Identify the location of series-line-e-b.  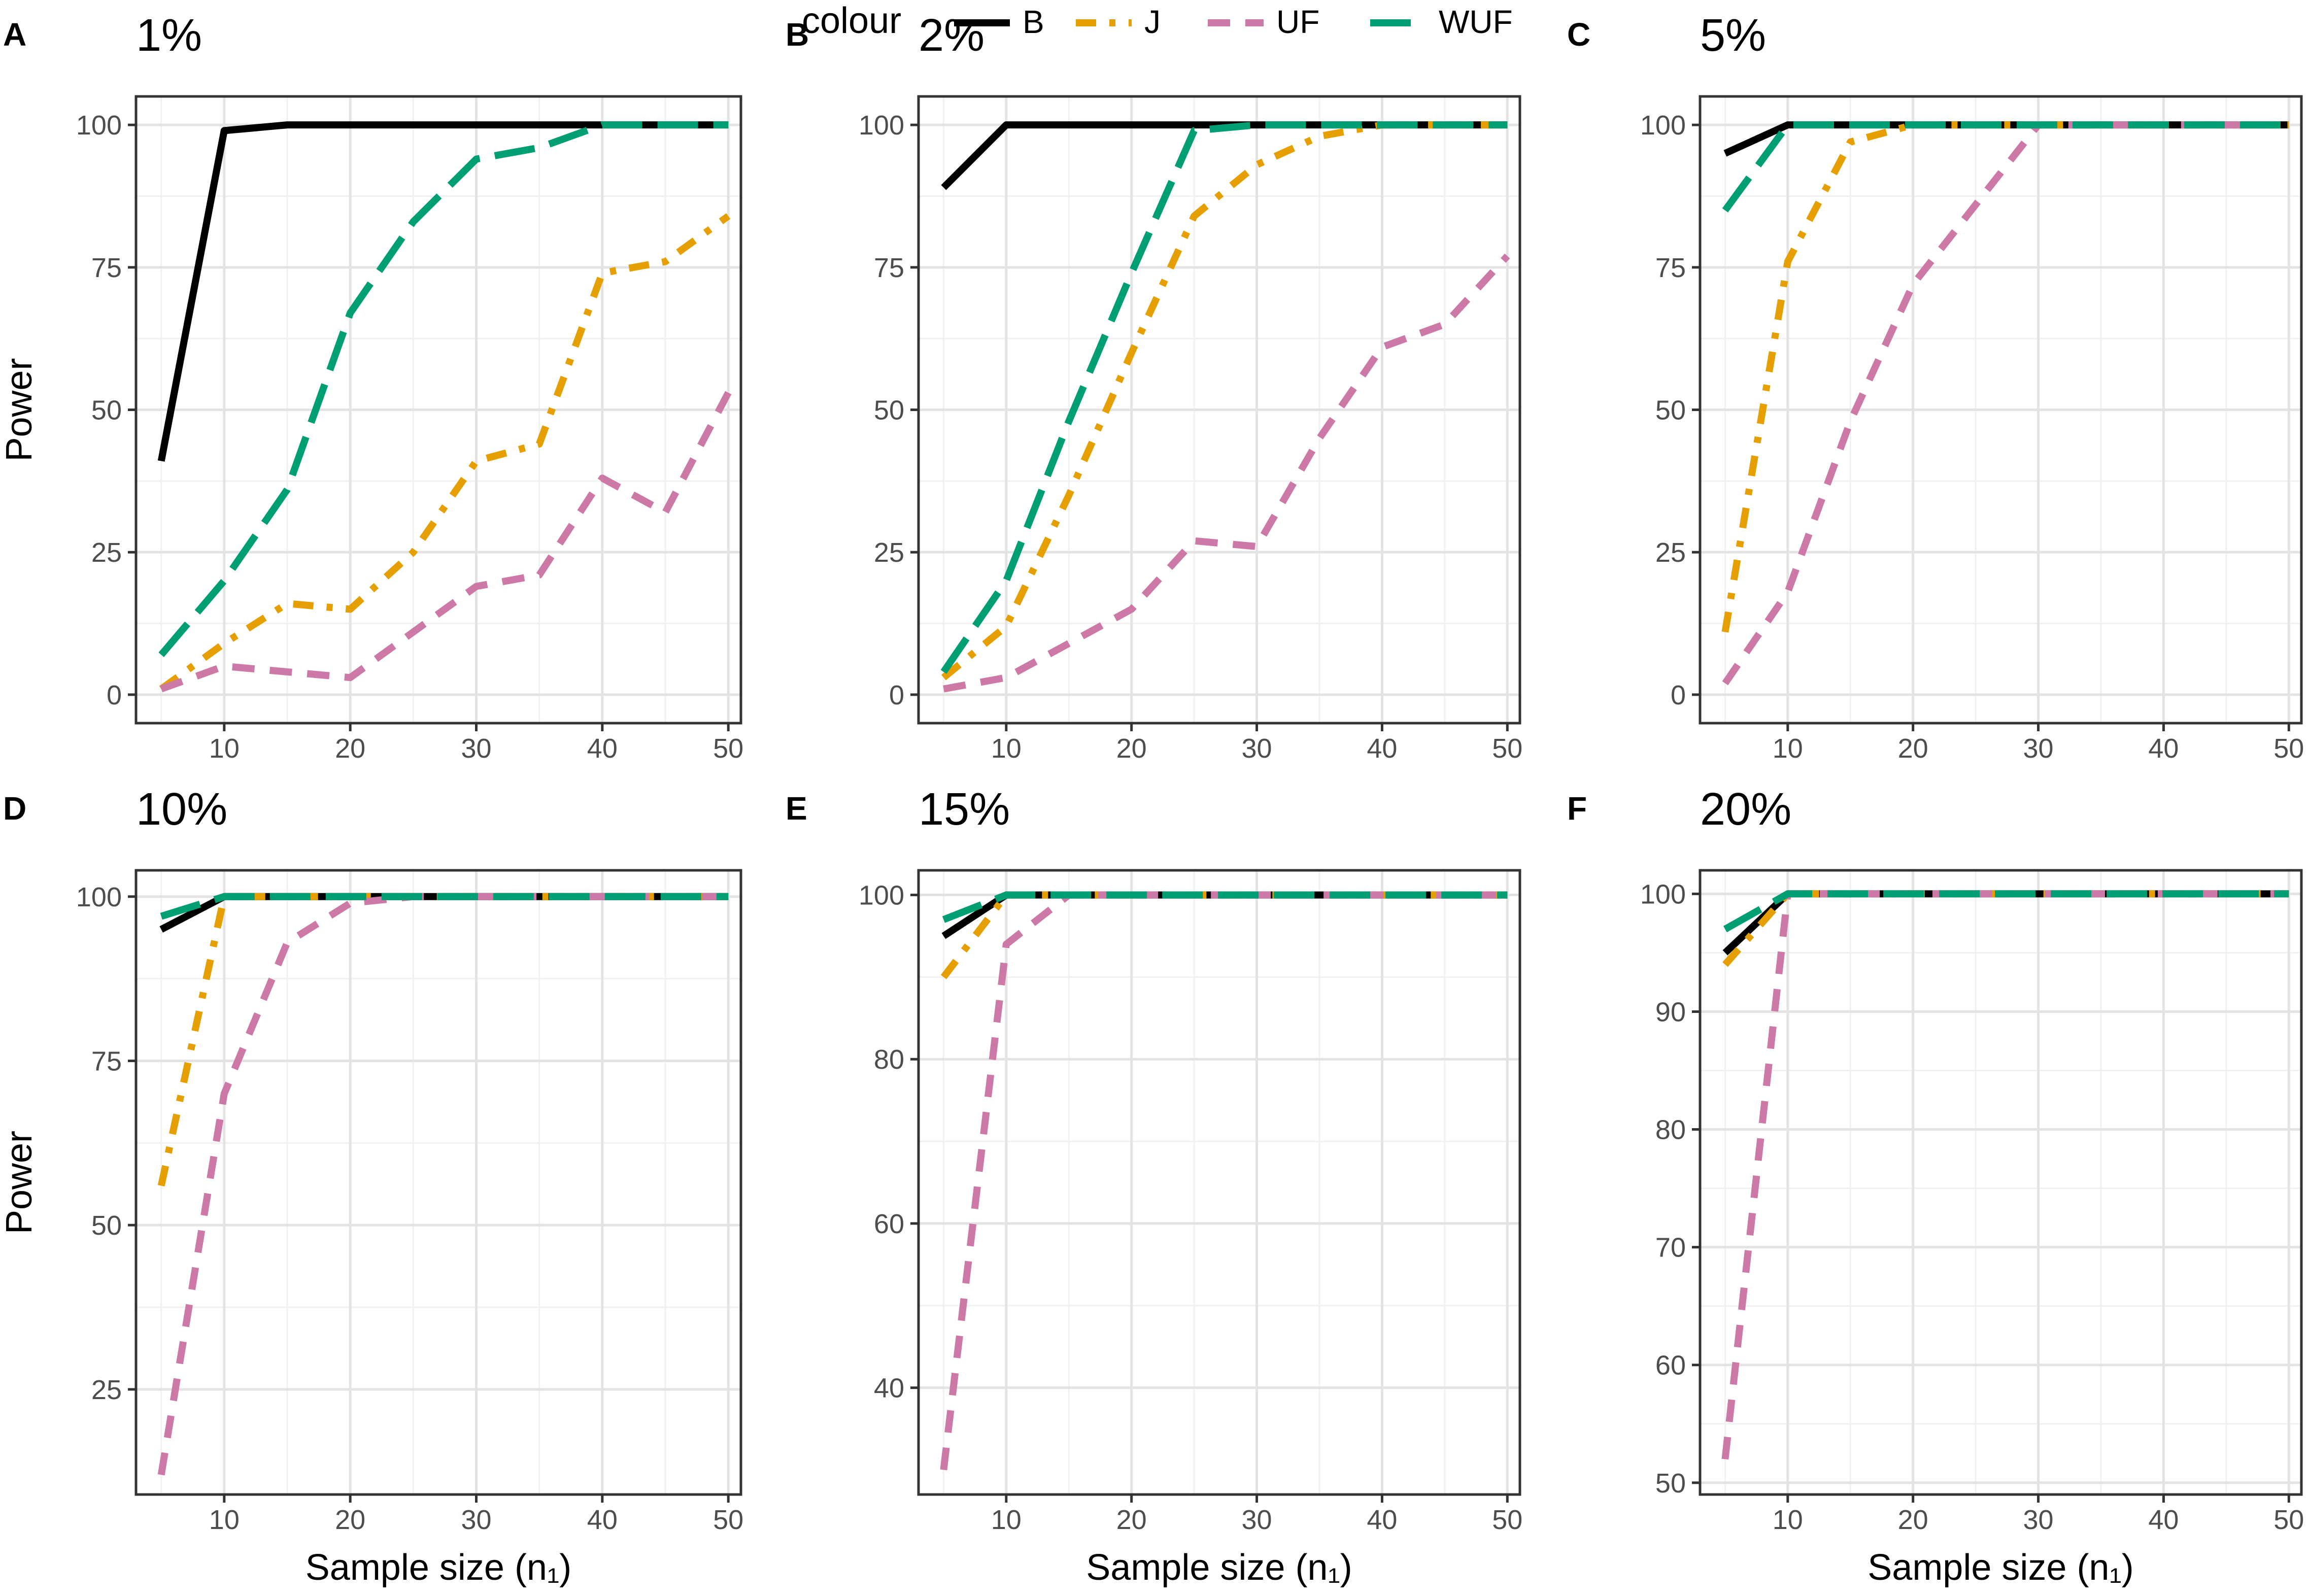
(1224, 915).